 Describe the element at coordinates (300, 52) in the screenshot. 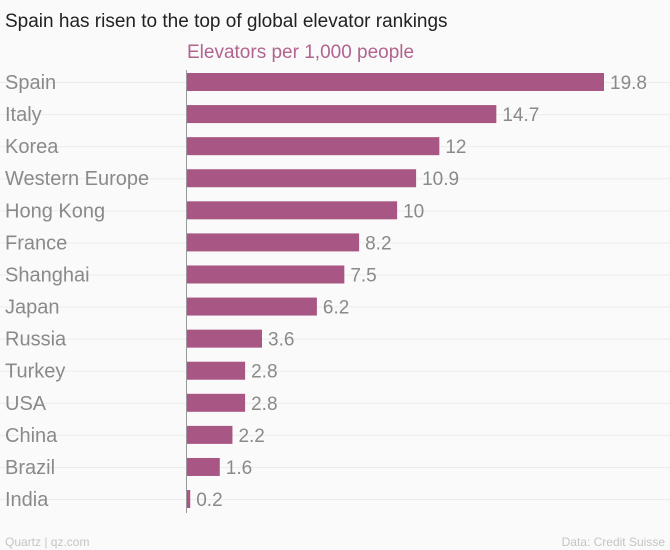

I see `chart-subtitle: Elevators per 1,000 people` at that location.